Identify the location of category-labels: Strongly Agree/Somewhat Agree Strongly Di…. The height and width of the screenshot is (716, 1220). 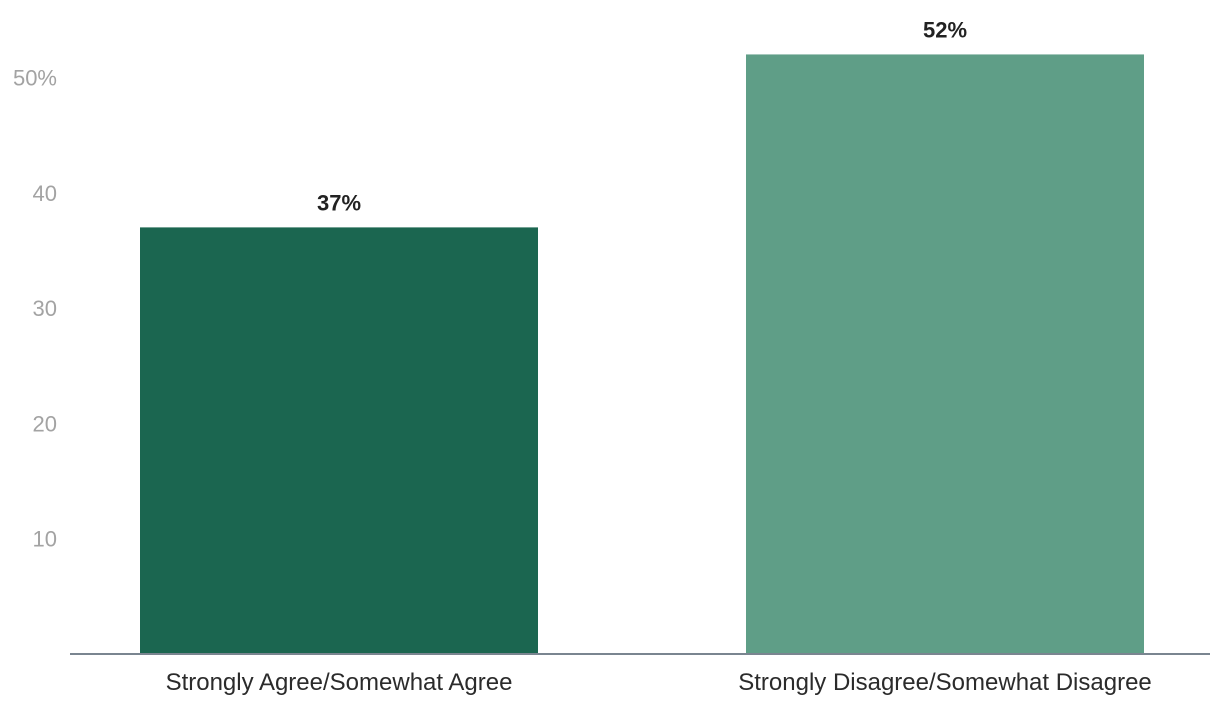
(659, 682).